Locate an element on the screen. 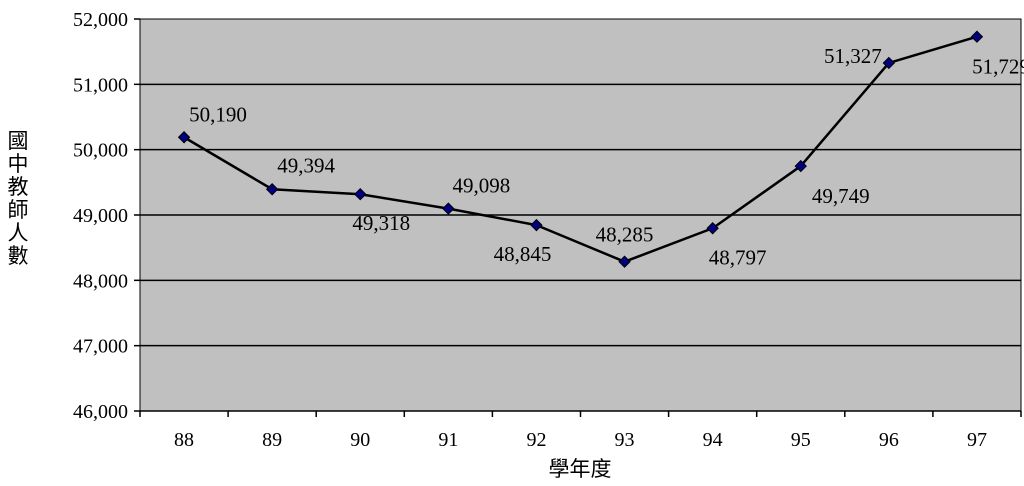  y-tick-label: 47,000 is located at coordinates (100, 347).